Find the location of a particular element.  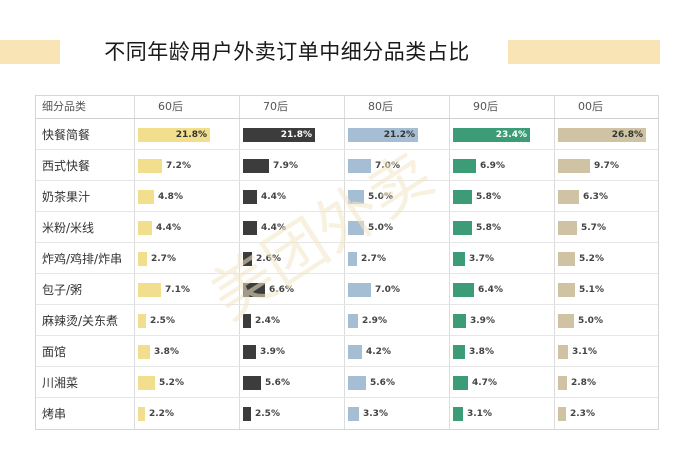

data-label: 3.1% is located at coordinates (584, 351).